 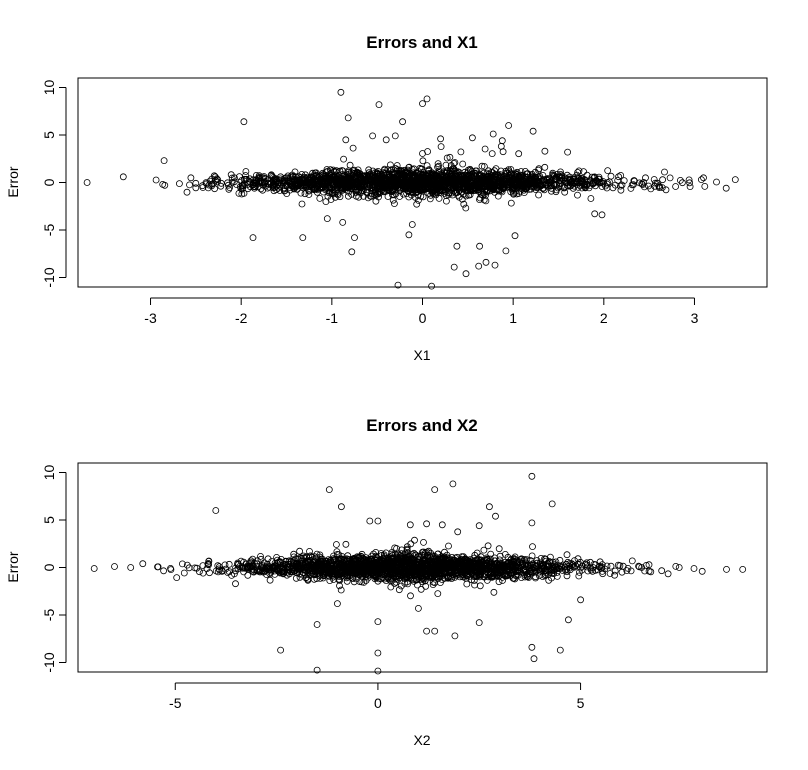 What do you see at coordinates (49, 230) in the screenshot?
I see `y-tick-label: -5` at bounding box center [49, 230].